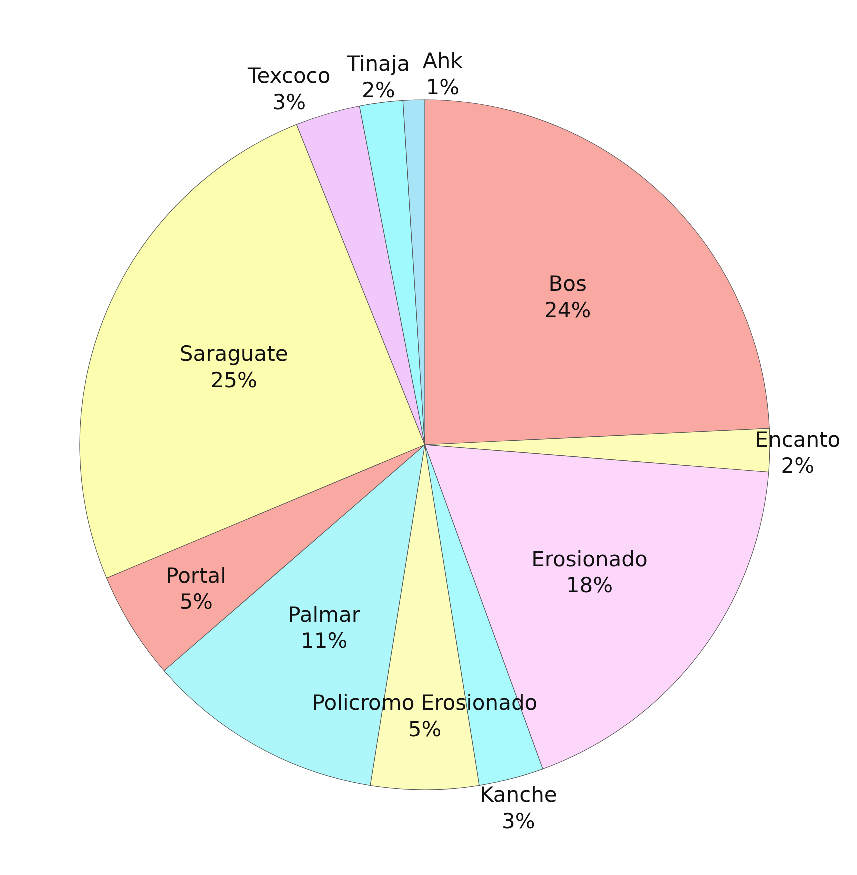 Image resolution: width=857 pixels, height=875 pixels. Describe the element at coordinates (289, 76) in the screenshot. I see `slice-label: Texcoco` at that location.